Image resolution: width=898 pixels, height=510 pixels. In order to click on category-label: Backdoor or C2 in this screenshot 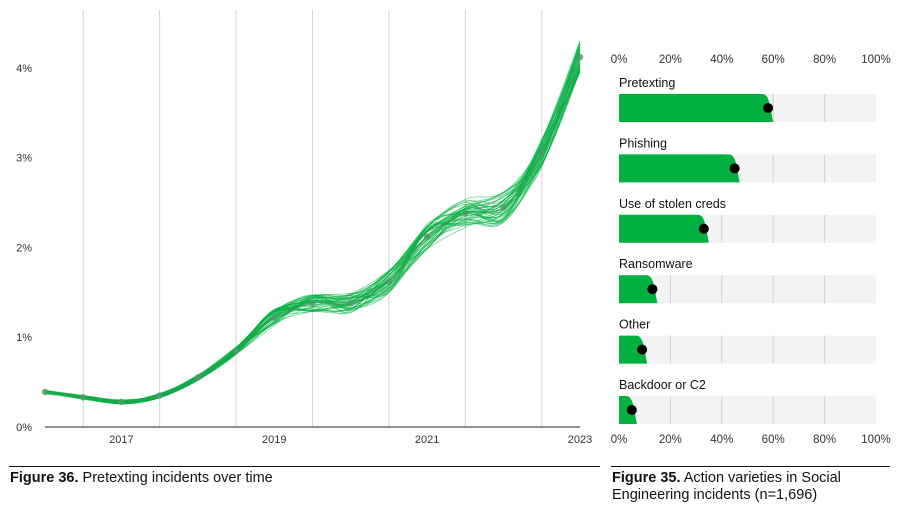, I will do `click(662, 385)`.